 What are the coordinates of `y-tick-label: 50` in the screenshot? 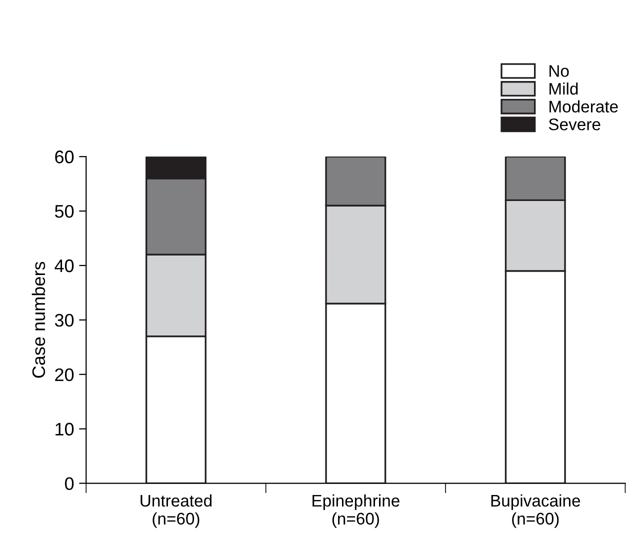 It's located at (64, 211).